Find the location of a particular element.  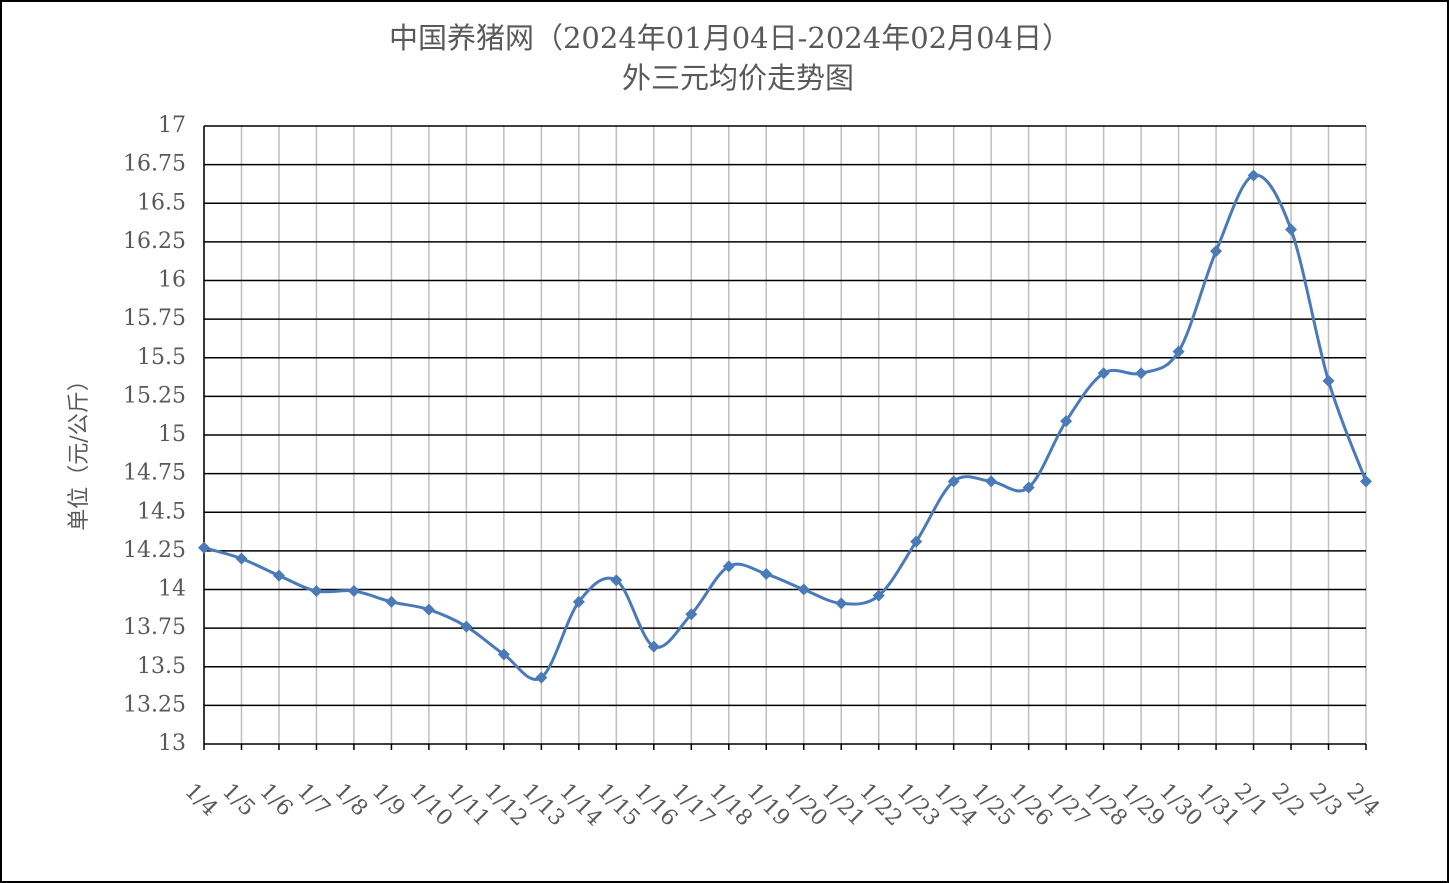

y-tick-label: 14 is located at coordinates (172, 589).